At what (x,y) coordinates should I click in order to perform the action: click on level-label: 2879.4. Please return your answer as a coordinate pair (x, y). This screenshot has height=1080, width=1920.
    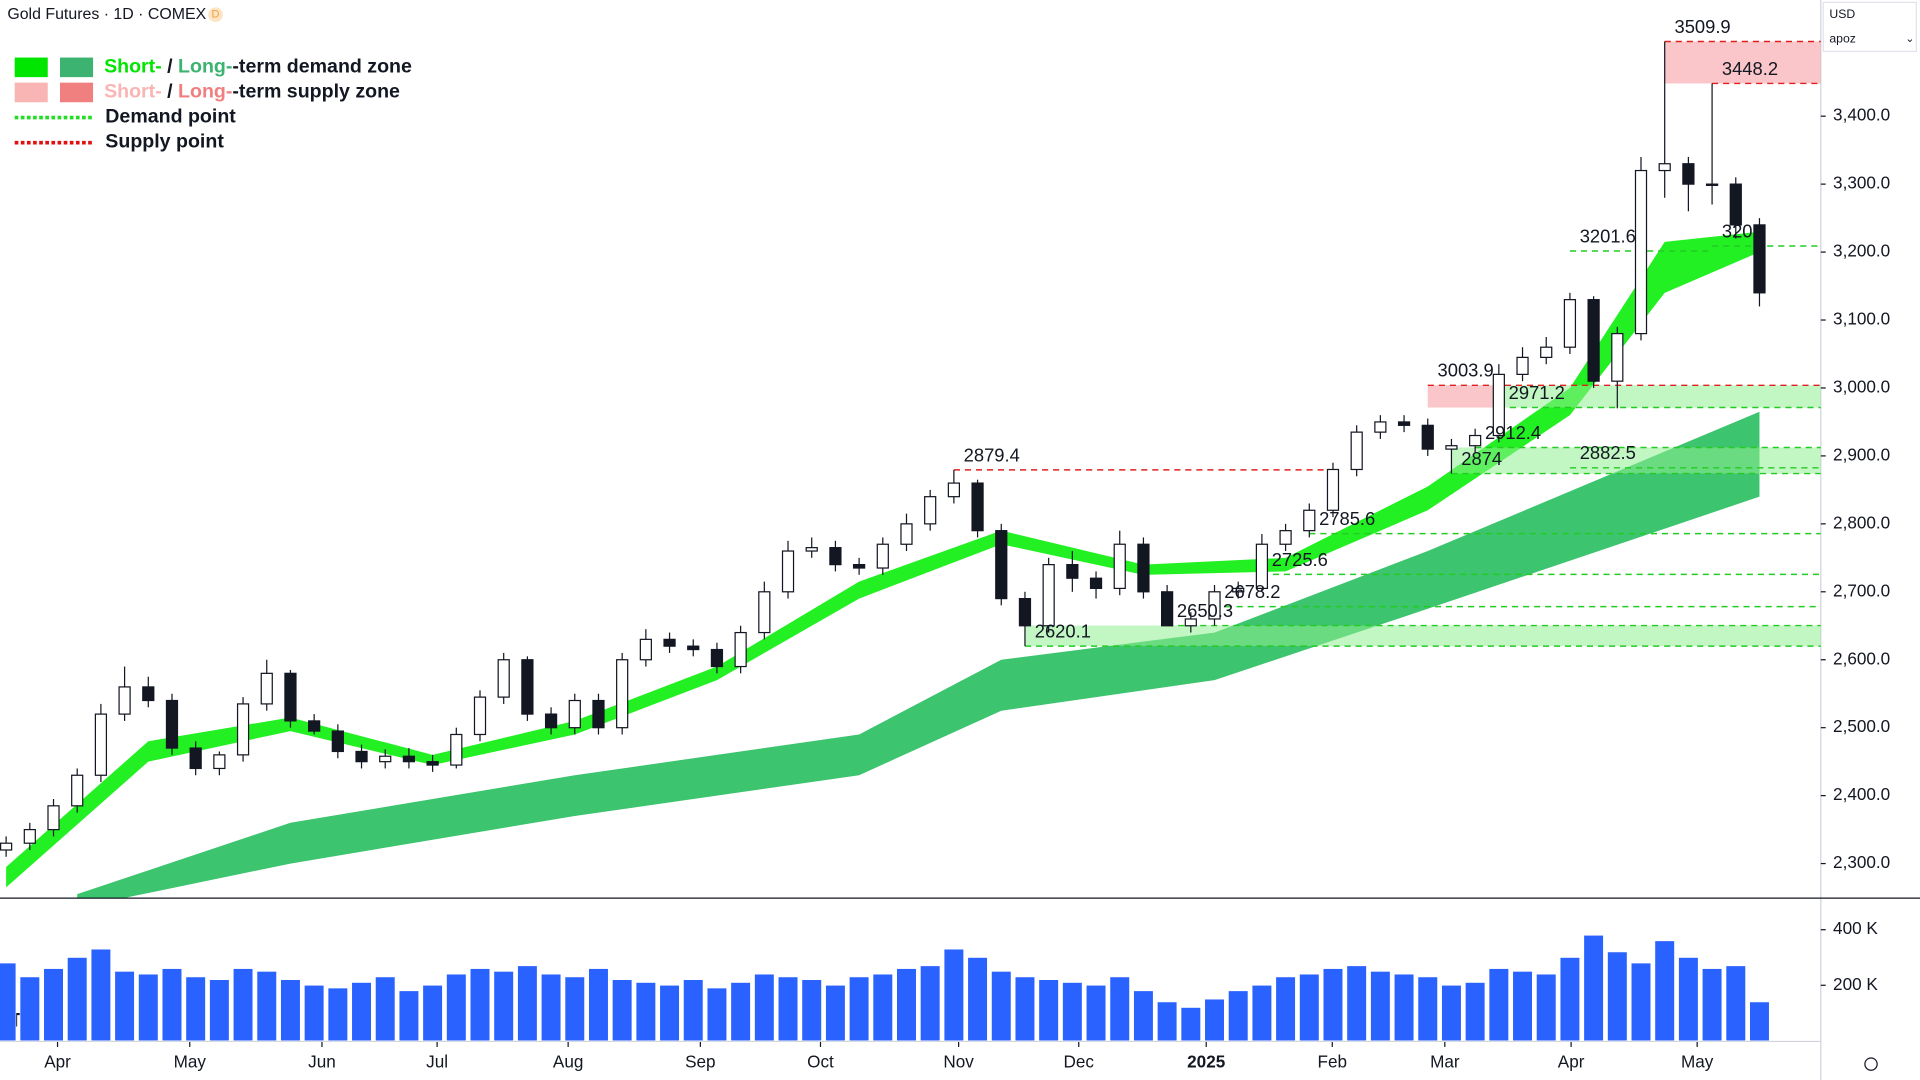
    Looking at the image, I should click on (992, 454).